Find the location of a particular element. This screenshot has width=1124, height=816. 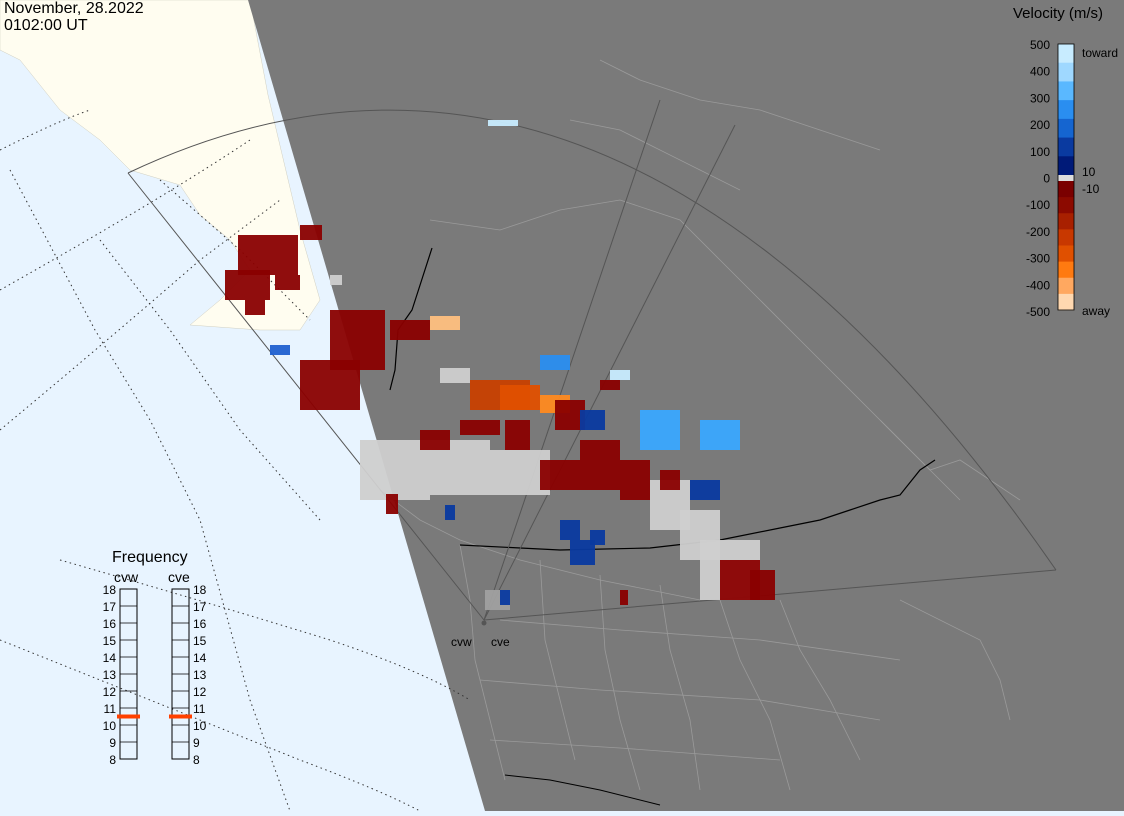

colorbar-frame is located at coordinates (1066, 177).